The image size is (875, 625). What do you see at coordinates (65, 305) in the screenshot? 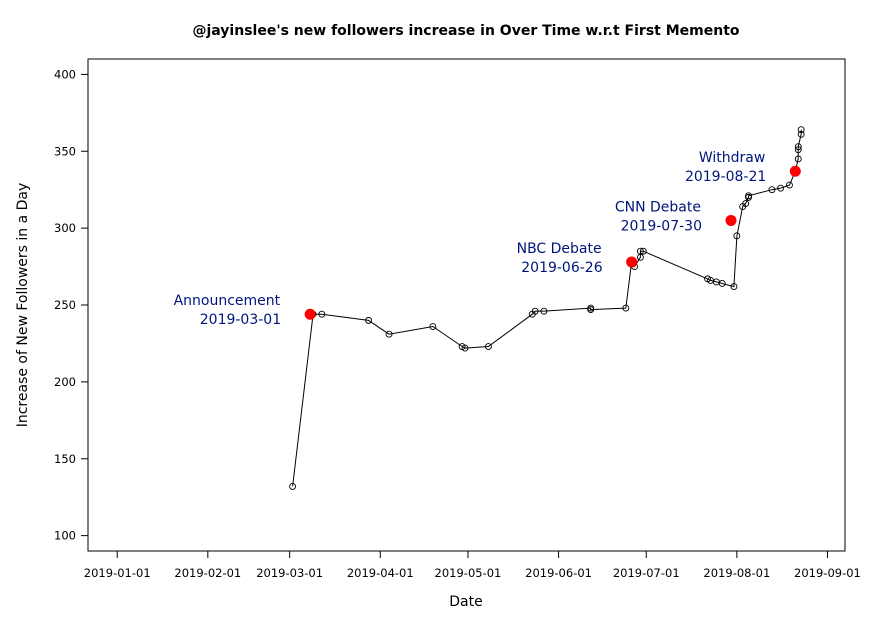
I see `y-tick-label: 250` at bounding box center [65, 305].